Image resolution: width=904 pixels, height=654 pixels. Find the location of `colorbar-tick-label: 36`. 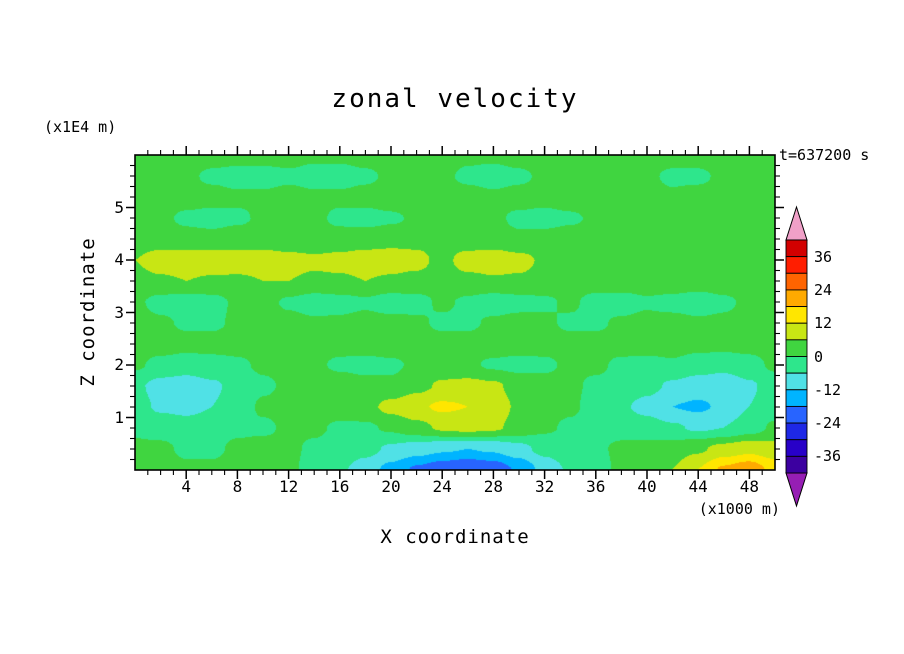

colorbar-tick-label: 36 is located at coordinates (823, 256).